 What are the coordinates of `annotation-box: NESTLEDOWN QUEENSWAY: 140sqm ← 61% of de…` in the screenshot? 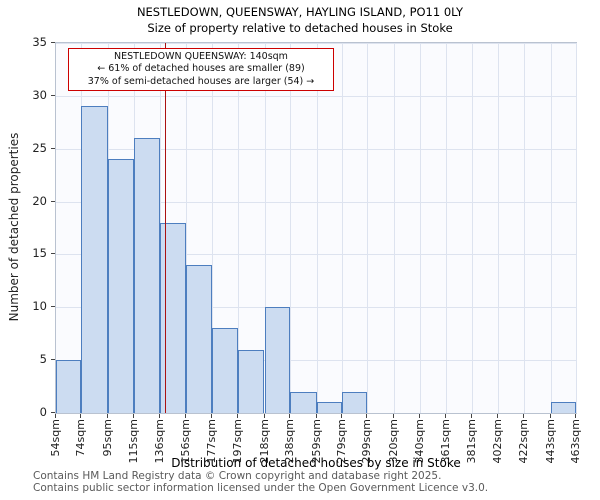 It's located at (201, 70).